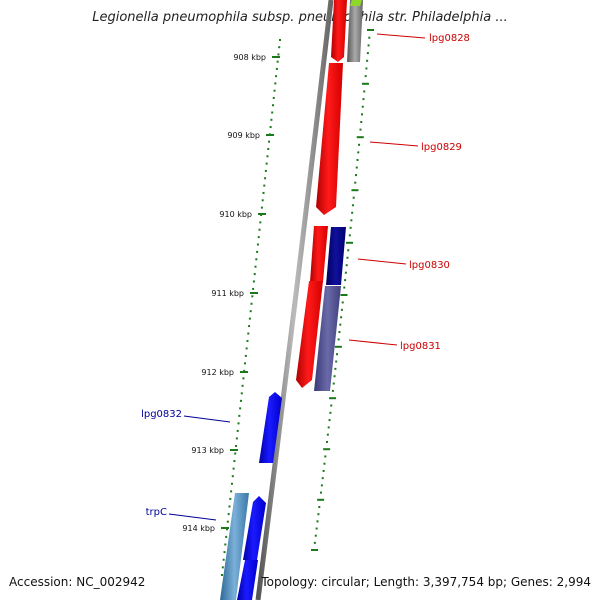  Describe the element at coordinates (254, 528) in the screenshot. I see `gene-trpC-partner-shape` at that location.